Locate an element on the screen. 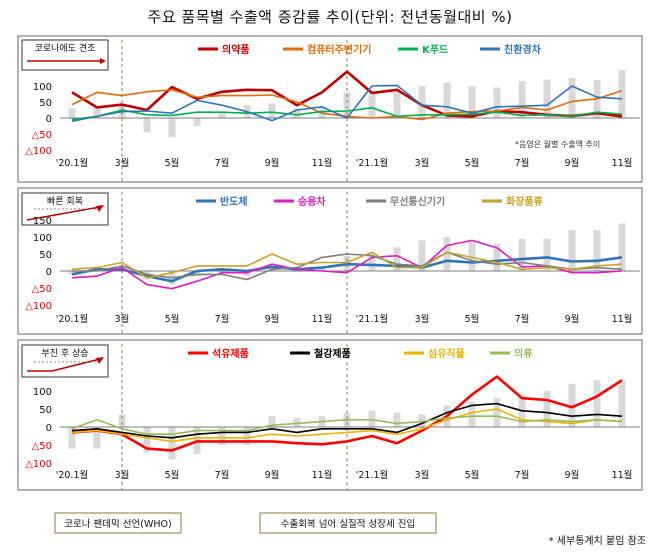  y-tick-label: △100 is located at coordinates (38, 151).